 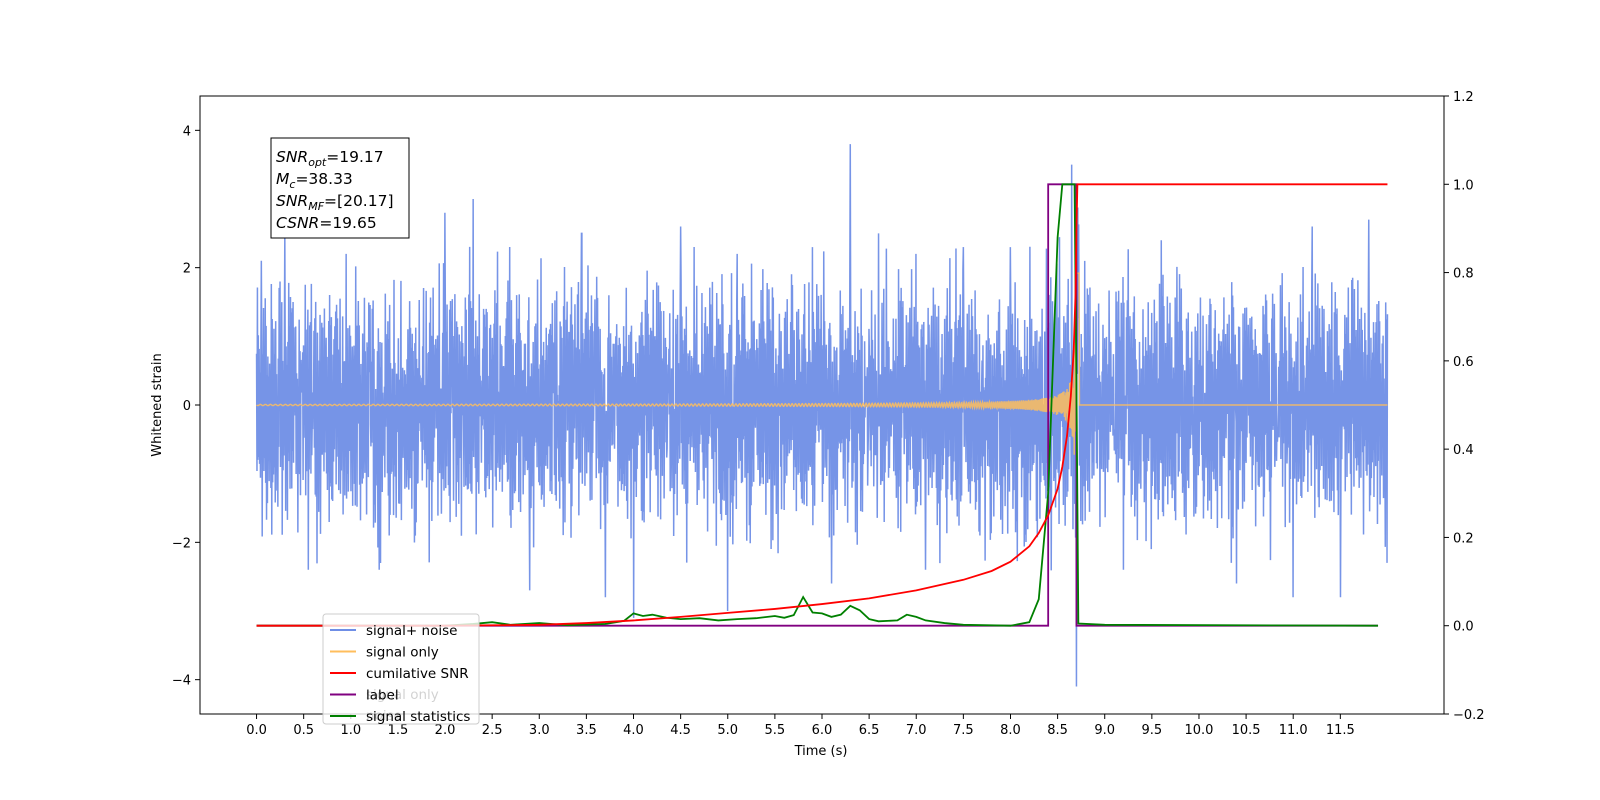 I want to click on legend-residue-text: signal only, so click(x=402, y=695).